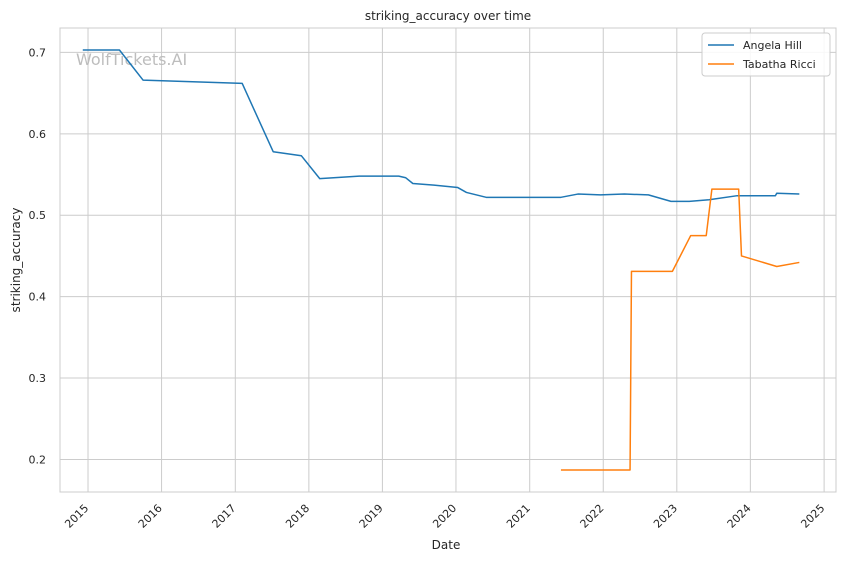 The height and width of the screenshot is (561, 851). Describe the element at coordinates (446, 545) in the screenshot. I see `x-axis-label: Date` at that location.